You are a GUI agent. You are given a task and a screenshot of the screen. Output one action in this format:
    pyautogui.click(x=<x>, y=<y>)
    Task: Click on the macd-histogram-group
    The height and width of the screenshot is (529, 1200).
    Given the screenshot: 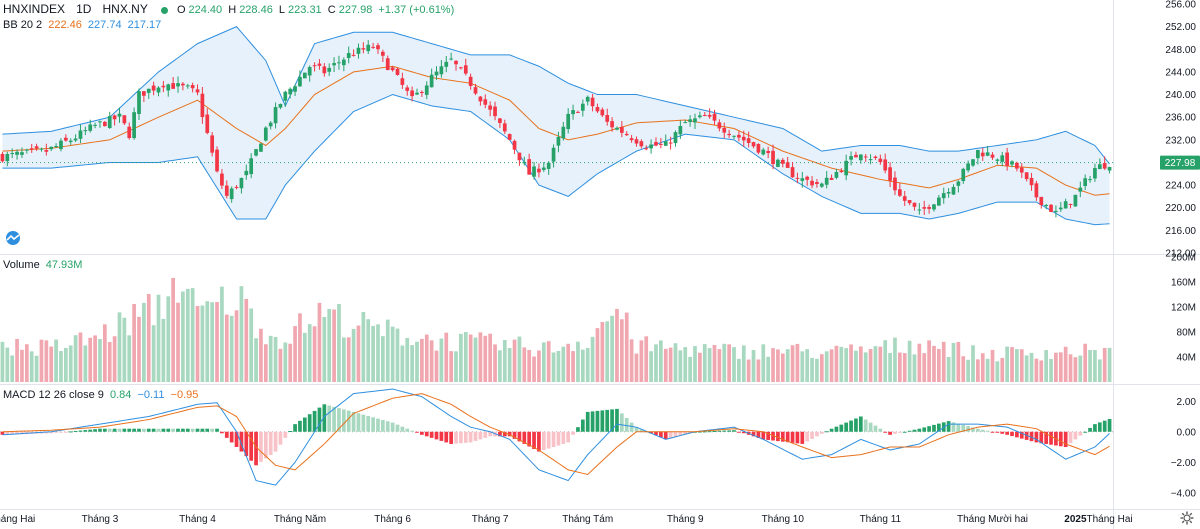 What is the action you would take?
    pyautogui.click(x=556, y=435)
    